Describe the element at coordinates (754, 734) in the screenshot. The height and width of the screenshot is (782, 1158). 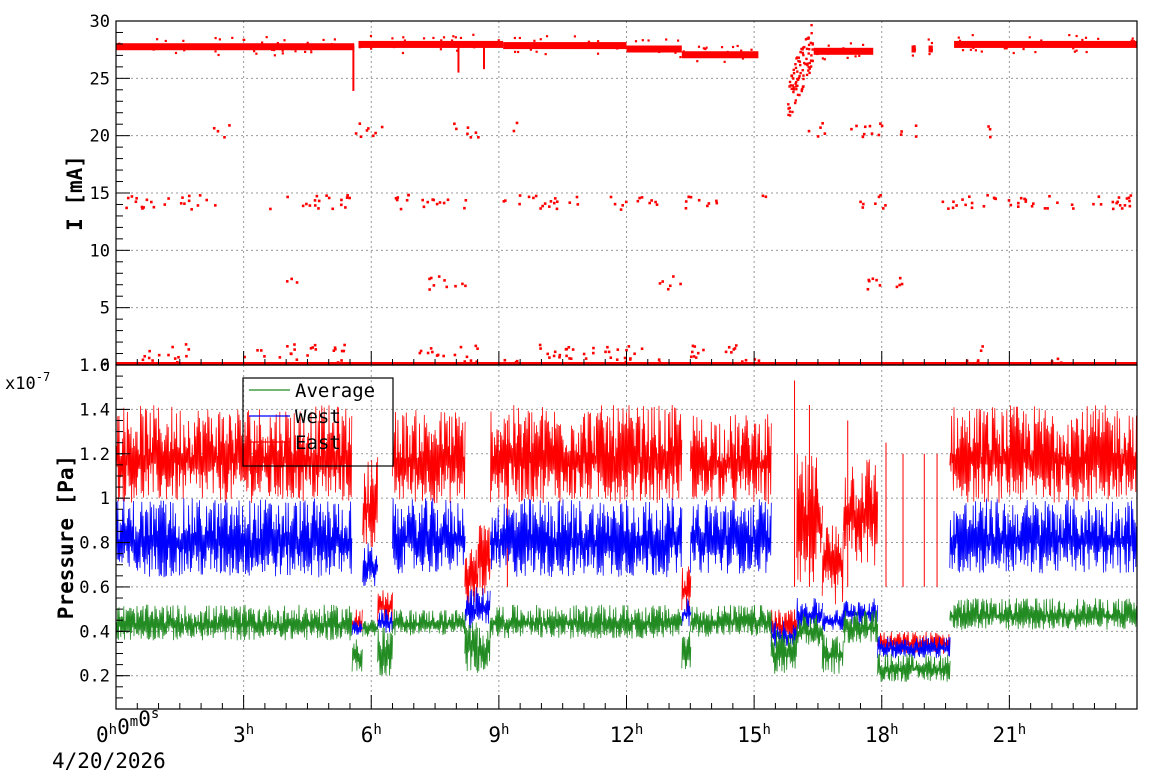
I see `x-tick-label: 15h` at that location.